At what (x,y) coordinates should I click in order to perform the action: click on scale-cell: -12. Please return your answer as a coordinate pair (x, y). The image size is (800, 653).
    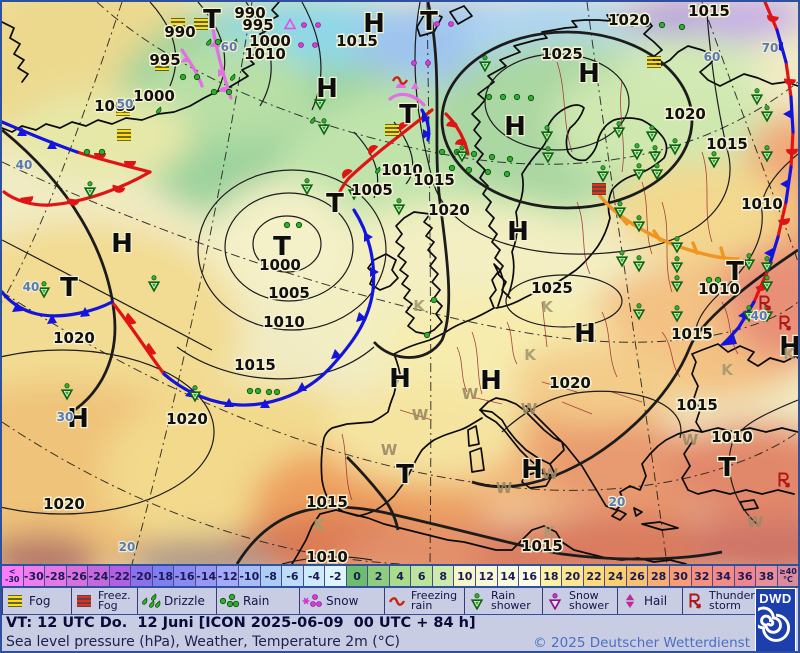
    Looking at the image, I should click on (228, 576).